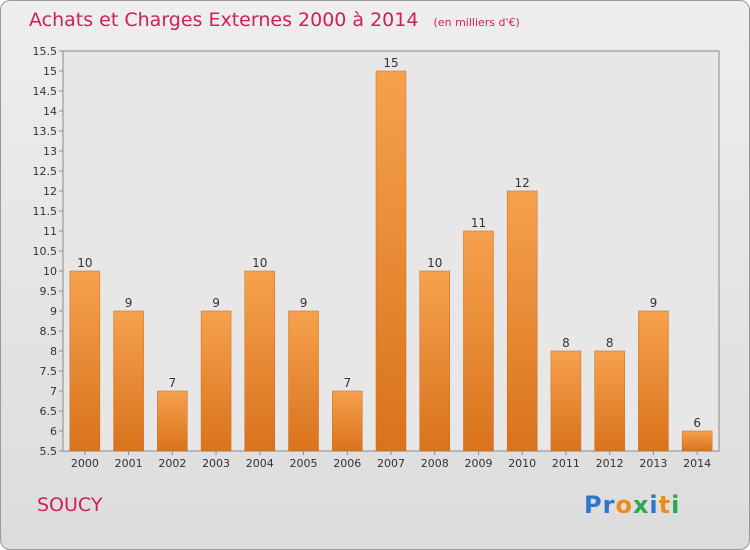  Describe the element at coordinates (50, 271) in the screenshot. I see `y-tick-label: 10` at that location.